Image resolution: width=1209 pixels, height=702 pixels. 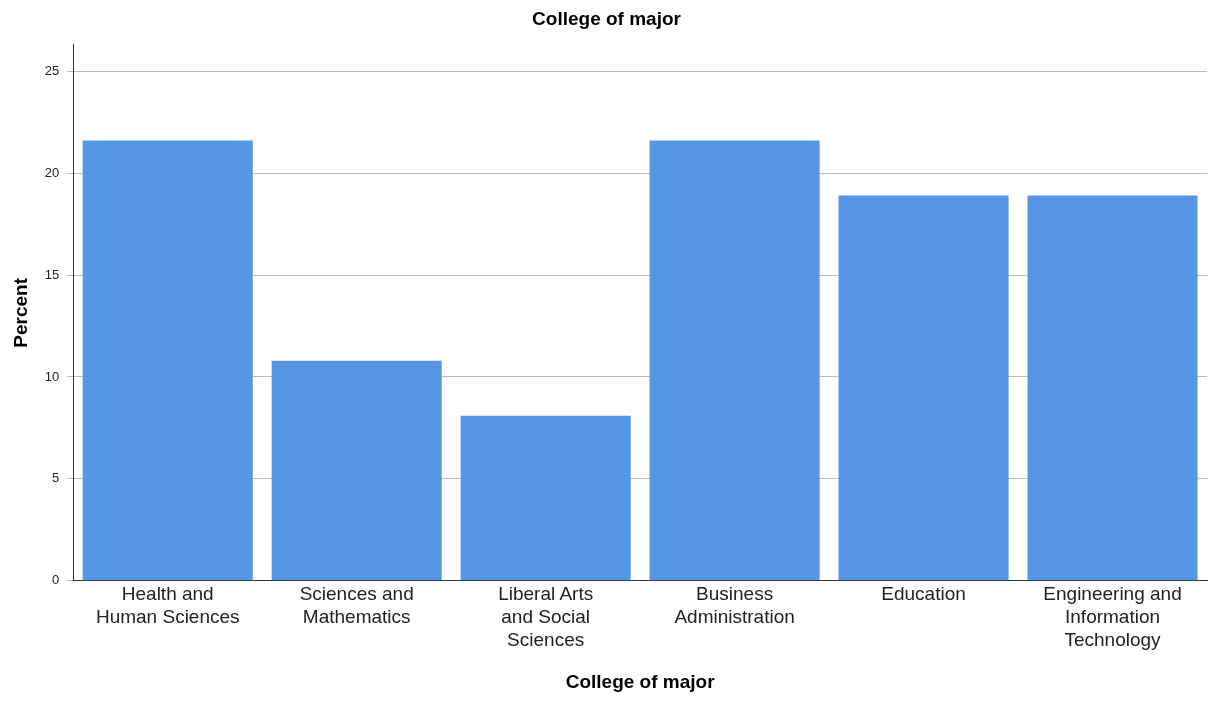 I want to click on y-tick-label: 5, so click(x=56, y=478).